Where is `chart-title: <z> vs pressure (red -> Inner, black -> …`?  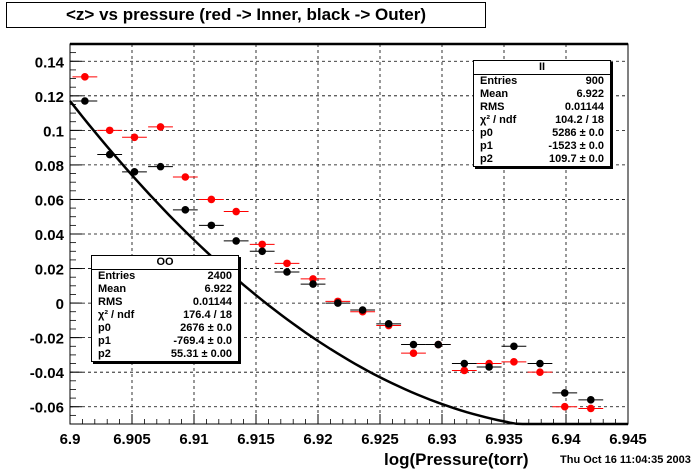
chart-title: <z> vs pressure (red -> Inner, black -> … is located at coordinates (246, 15).